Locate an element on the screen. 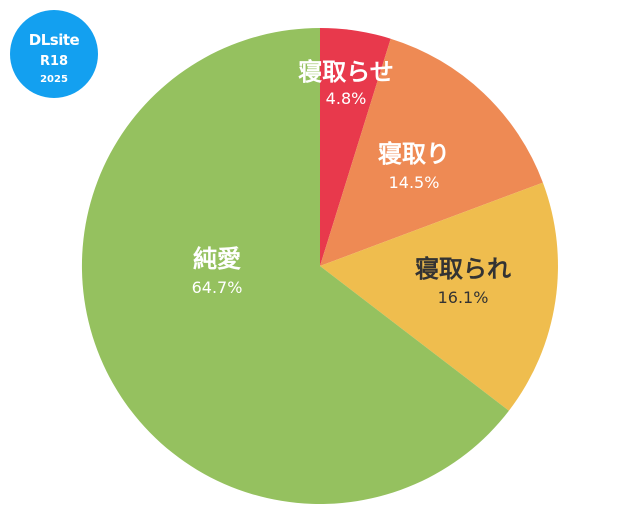  label-netorase: 寝取らせ 4.8% is located at coordinates (346, 84).